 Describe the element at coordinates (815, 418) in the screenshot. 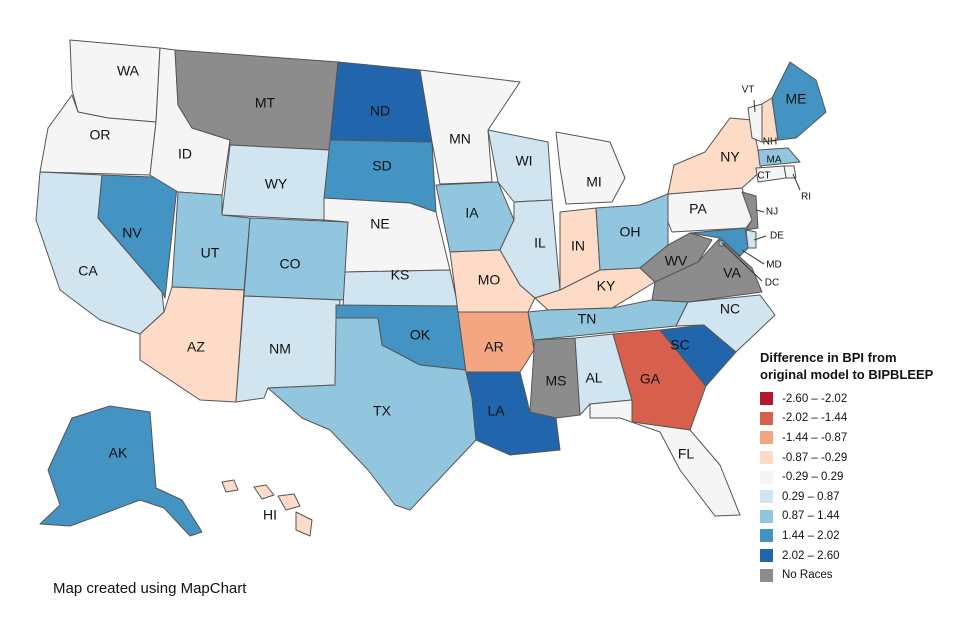

I see `legend-label: -2.02 – -1.44` at that location.